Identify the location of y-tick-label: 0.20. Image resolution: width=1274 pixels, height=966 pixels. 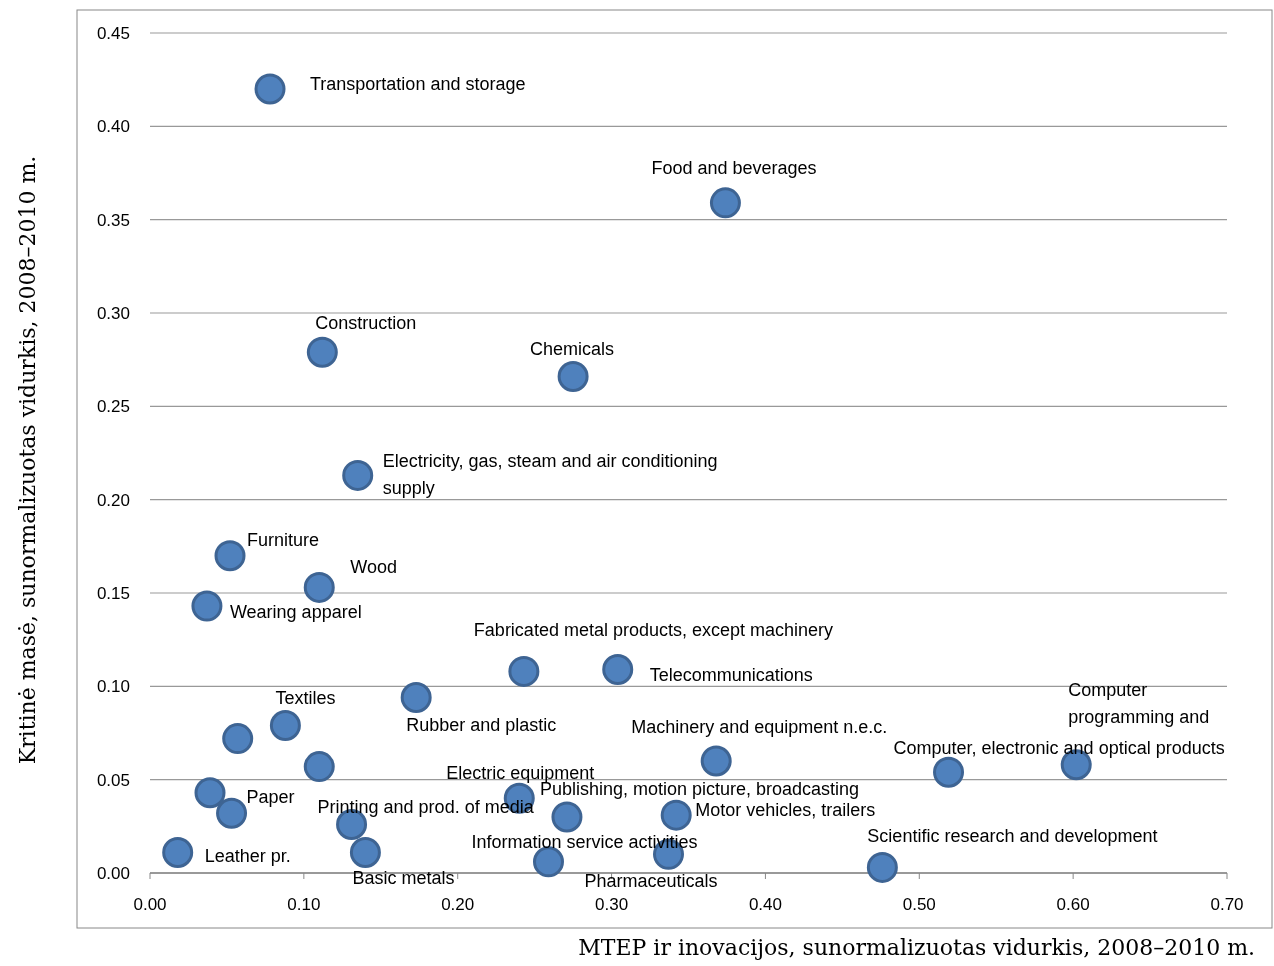
(113, 500).